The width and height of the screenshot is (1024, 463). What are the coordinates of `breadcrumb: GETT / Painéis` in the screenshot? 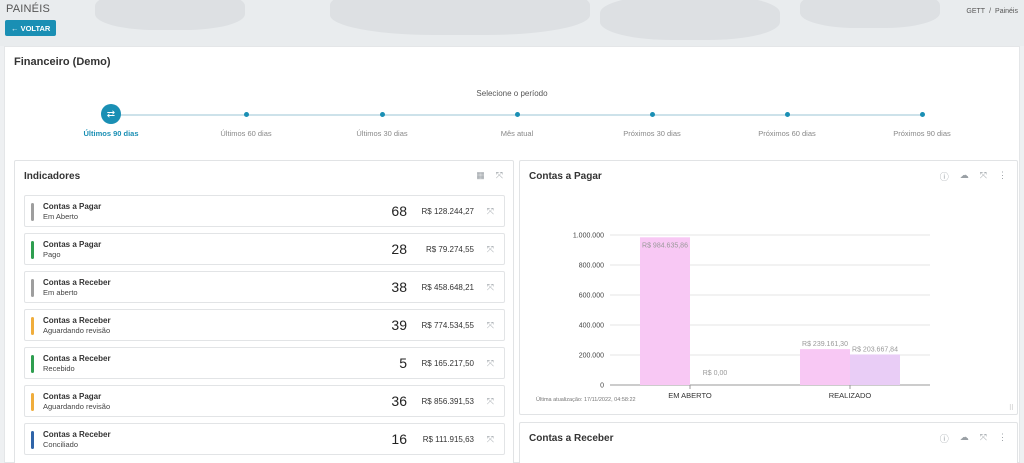 It's located at (992, 11).